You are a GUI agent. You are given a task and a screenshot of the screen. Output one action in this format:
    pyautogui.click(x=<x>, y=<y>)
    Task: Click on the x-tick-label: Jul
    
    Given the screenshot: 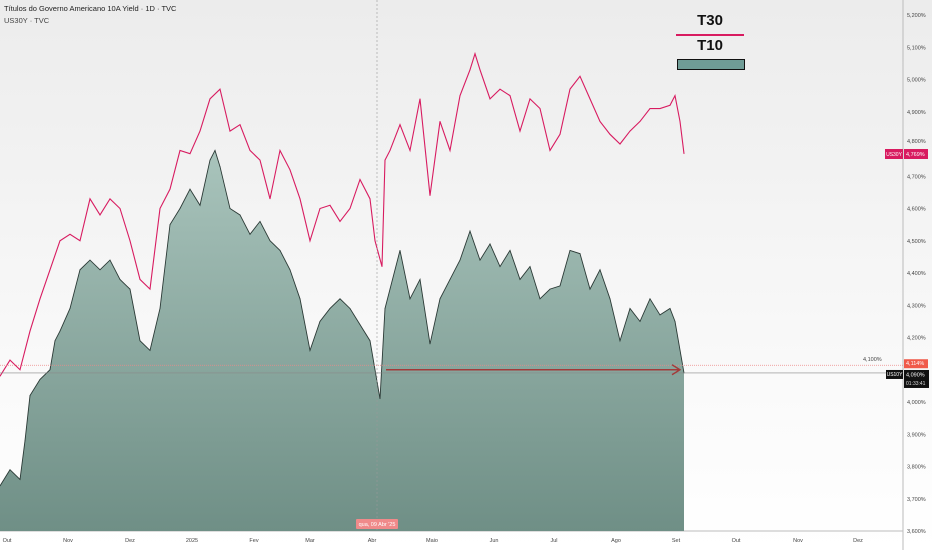 What is the action you would take?
    pyautogui.click(x=553, y=541)
    